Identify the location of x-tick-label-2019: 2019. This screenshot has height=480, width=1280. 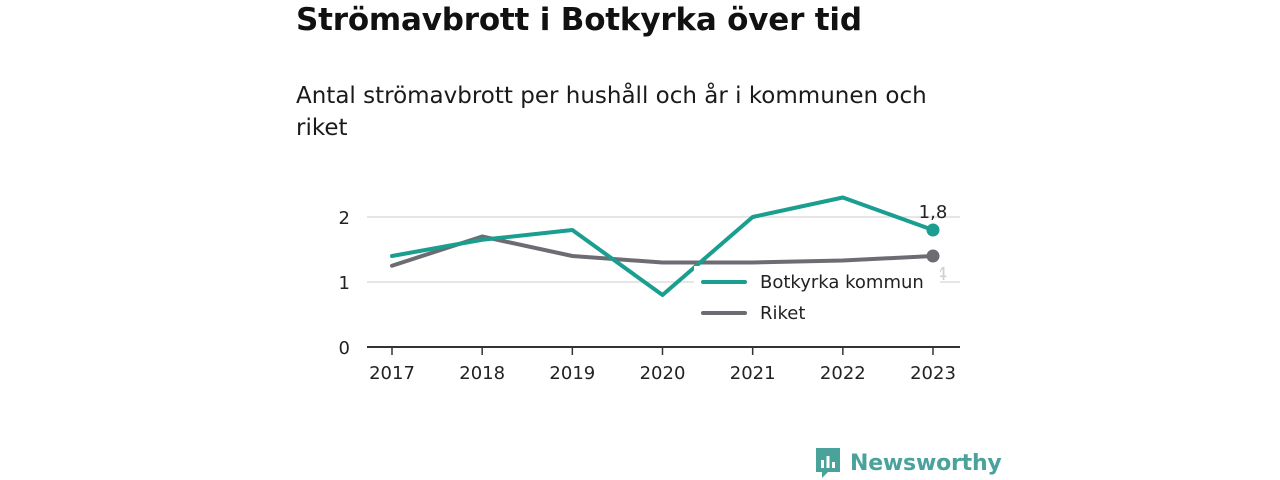
(572, 373).